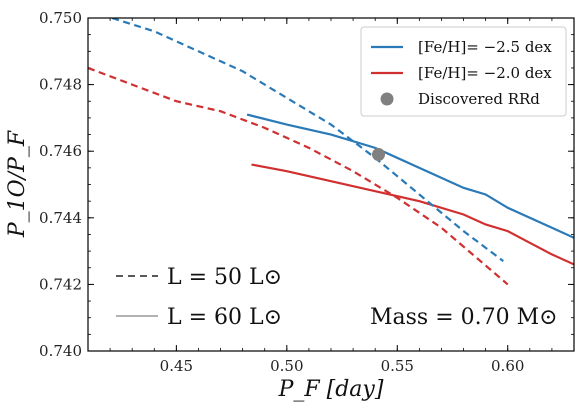  What do you see at coordinates (60, 18) in the screenshot?
I see `y-tick-label: 0.750` at bounding box center [60, 18].